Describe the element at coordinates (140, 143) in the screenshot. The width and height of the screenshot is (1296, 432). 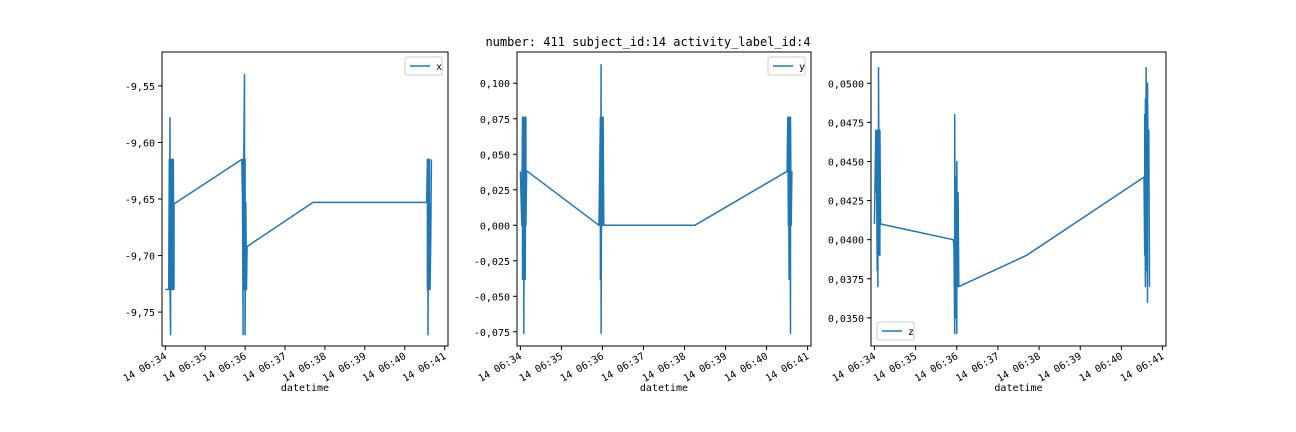
I see `y-tick-label: -9,60` at that location.